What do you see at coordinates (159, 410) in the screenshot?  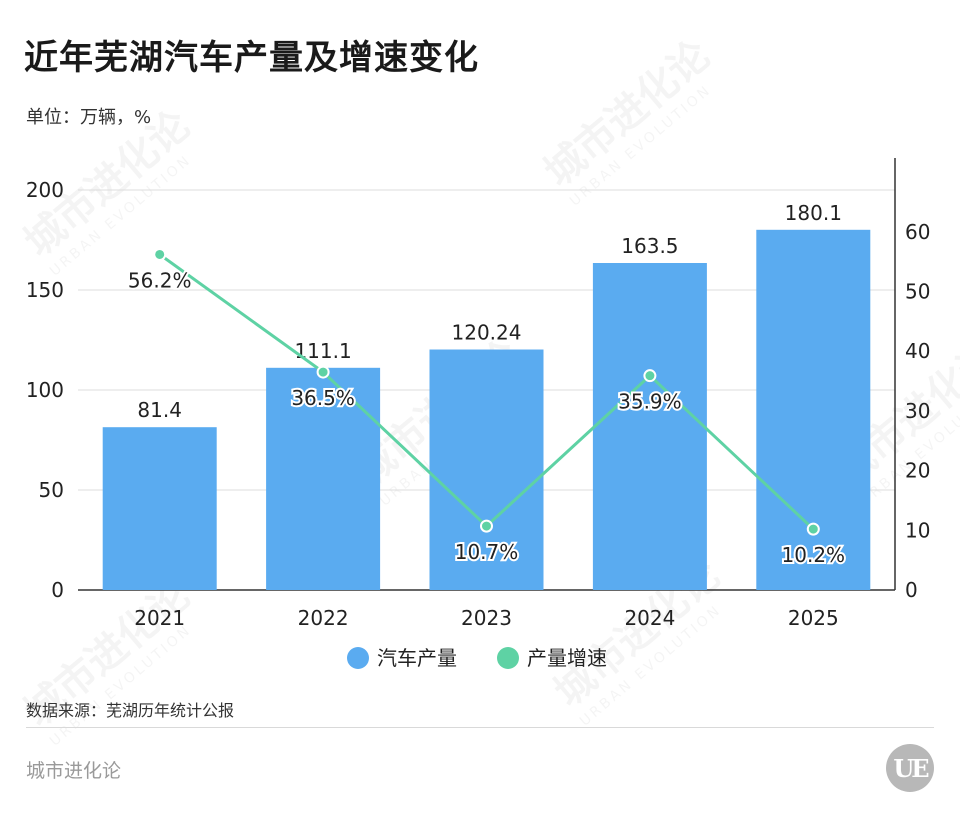 I see `bar-value-label: 81.4` at bounding box center [159, 410].